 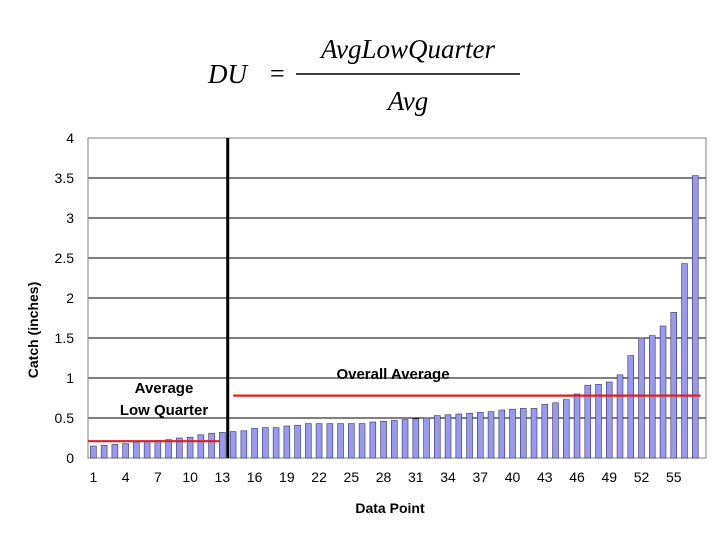 I want to click on x-tick-label: 52, so click(x=642, y=477).